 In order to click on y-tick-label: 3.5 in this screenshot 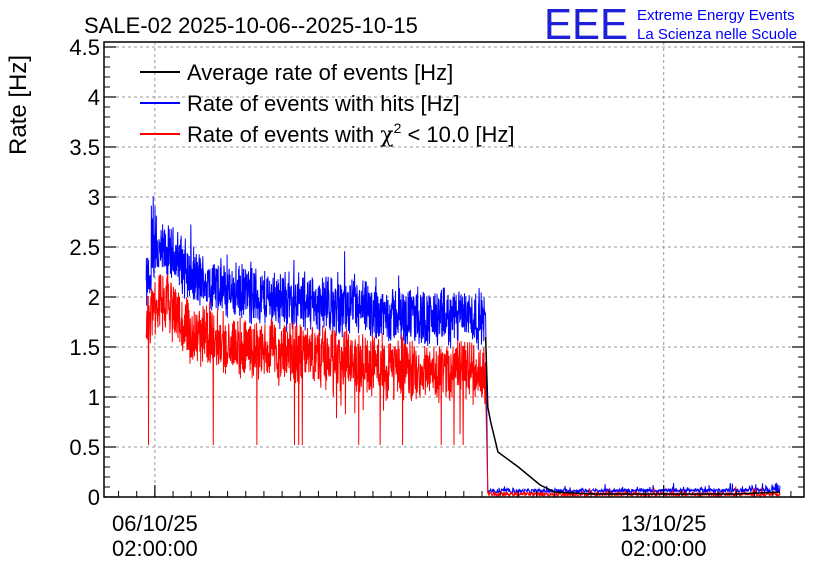, I will do `click(84, 147)`.